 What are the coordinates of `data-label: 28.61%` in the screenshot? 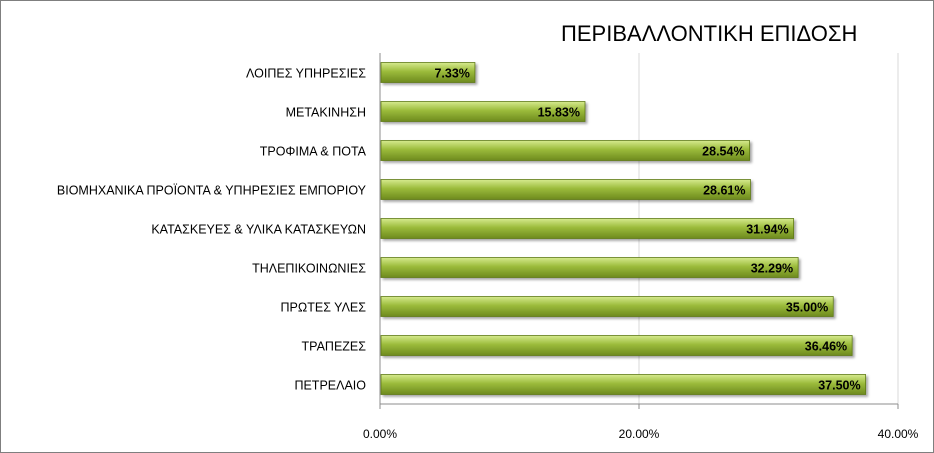 It's located at (724, 191).